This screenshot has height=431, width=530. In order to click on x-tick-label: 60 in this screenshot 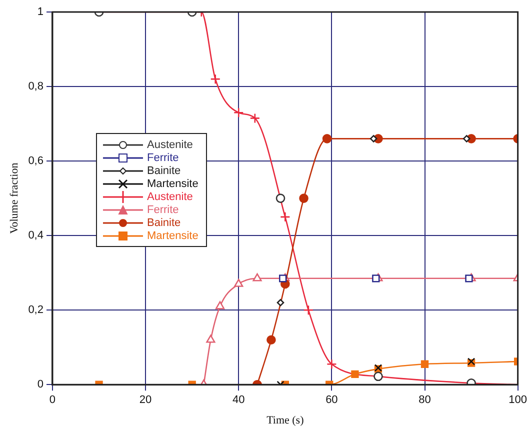, I will do `click(332, 400)`.